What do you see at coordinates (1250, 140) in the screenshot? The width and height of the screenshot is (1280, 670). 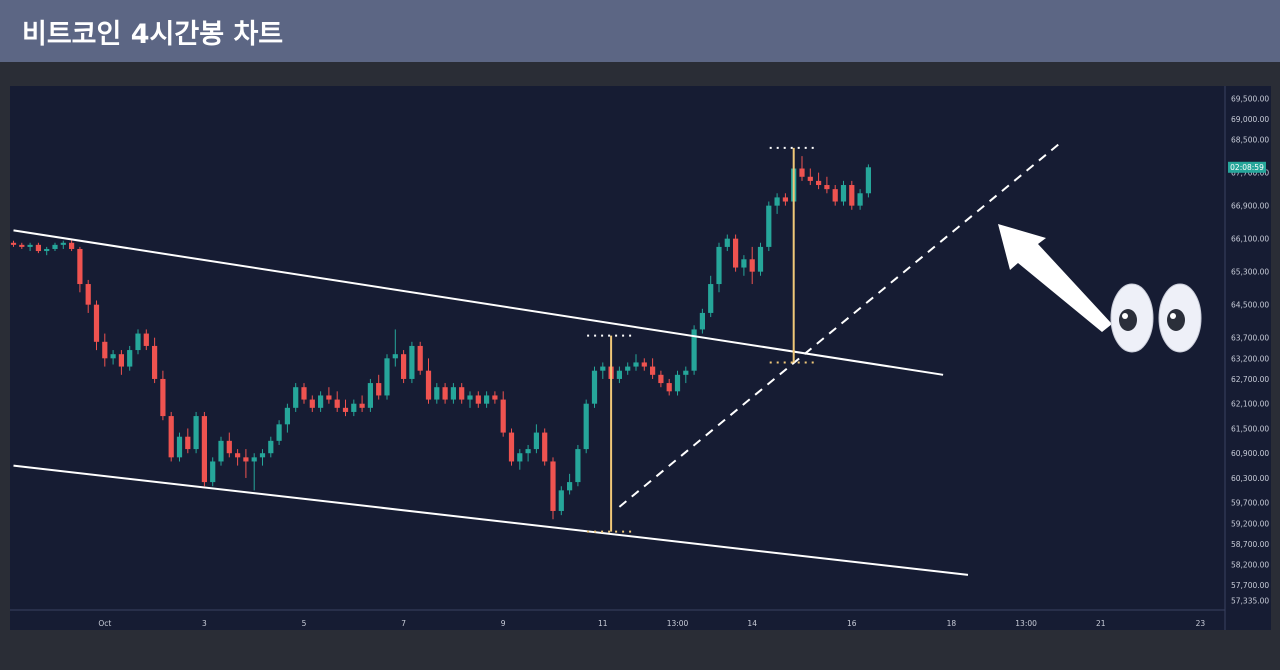 I see `price-tick-label: 68,500.00` at bounding box center [1250, 140].